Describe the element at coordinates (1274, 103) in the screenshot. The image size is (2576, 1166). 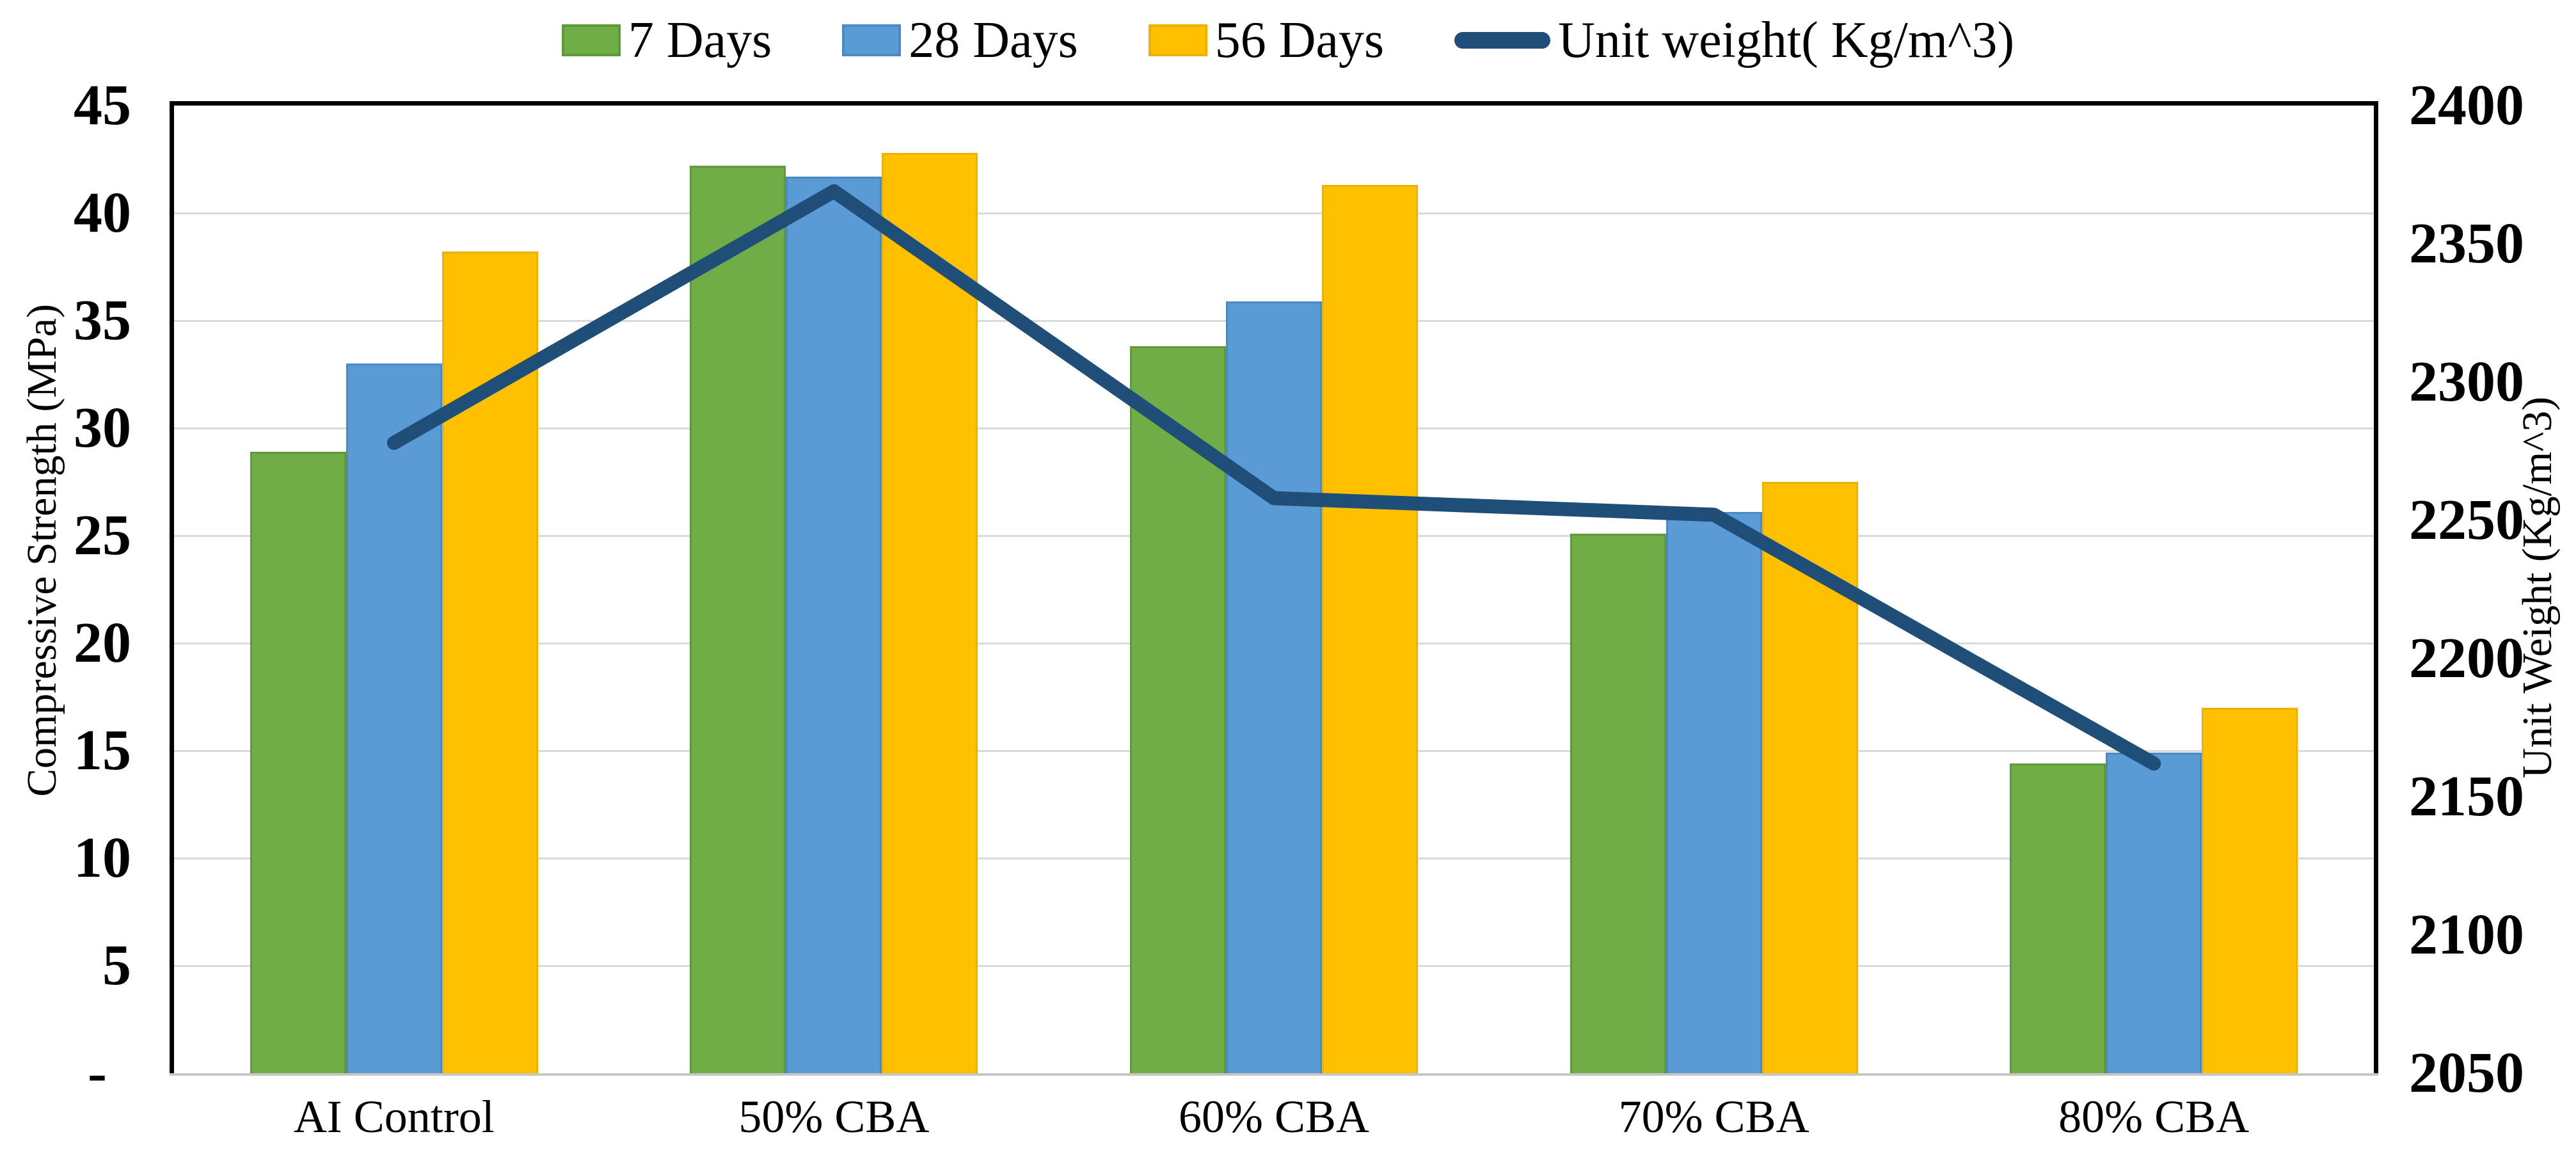
I see `plot-top-spine` at that location.